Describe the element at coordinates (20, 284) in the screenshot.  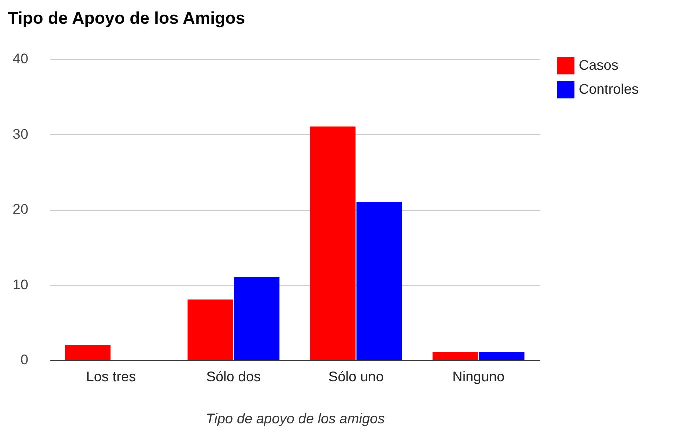
I see `y-tick-label: 10` at that location.